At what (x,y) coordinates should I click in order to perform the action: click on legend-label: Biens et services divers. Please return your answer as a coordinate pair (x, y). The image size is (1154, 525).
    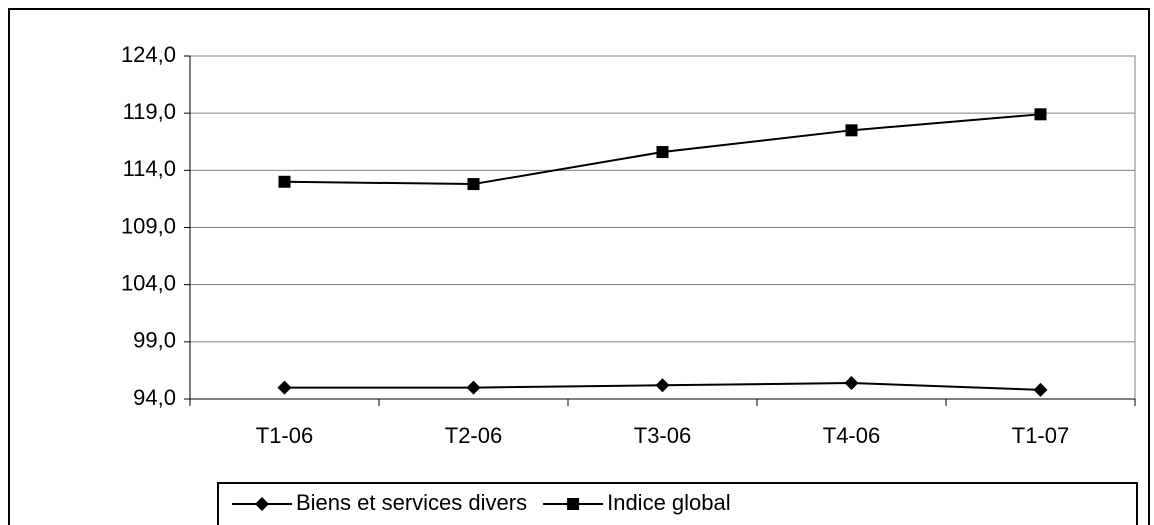
    Looking at the image, I should click on (411, 502).